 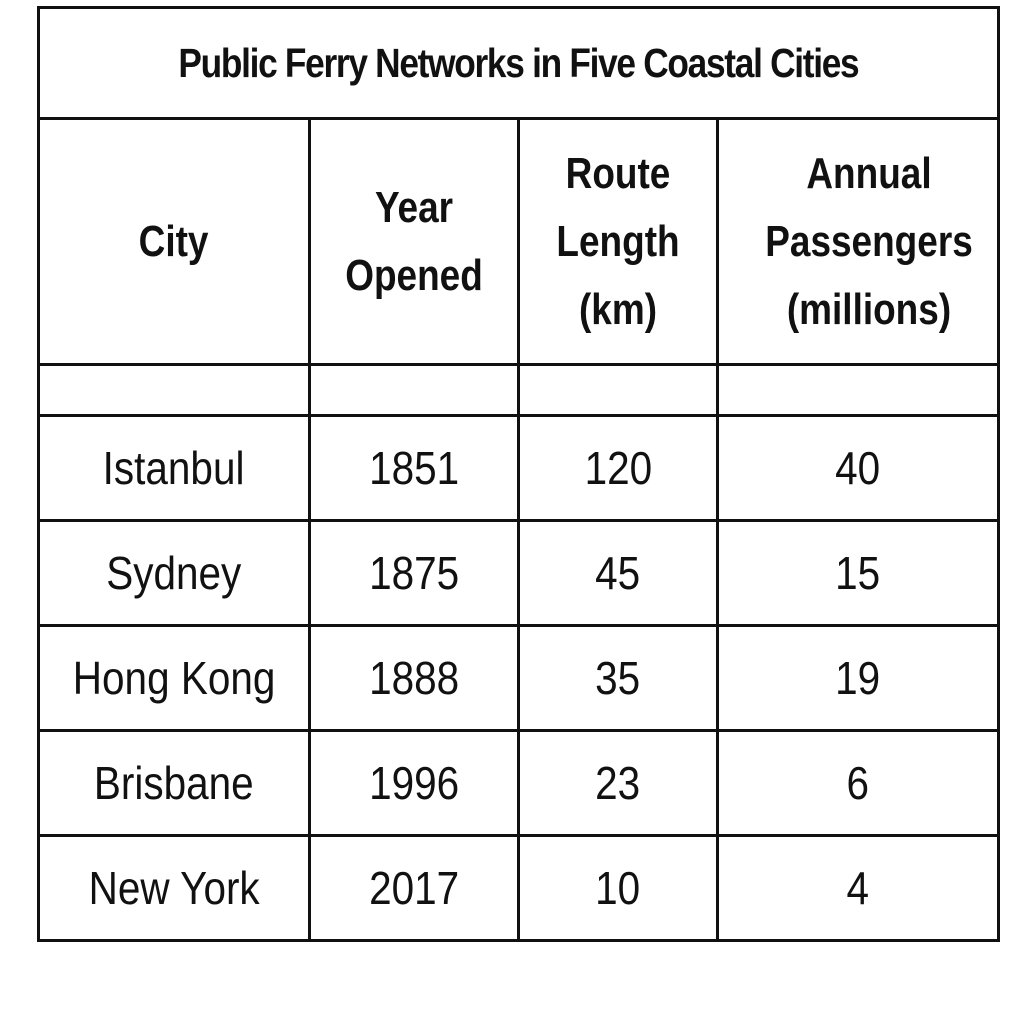 What do you see at coordinates (174, 241) in the screenshot?
I see `column-header-city: City` at bounding box center [174, 241].